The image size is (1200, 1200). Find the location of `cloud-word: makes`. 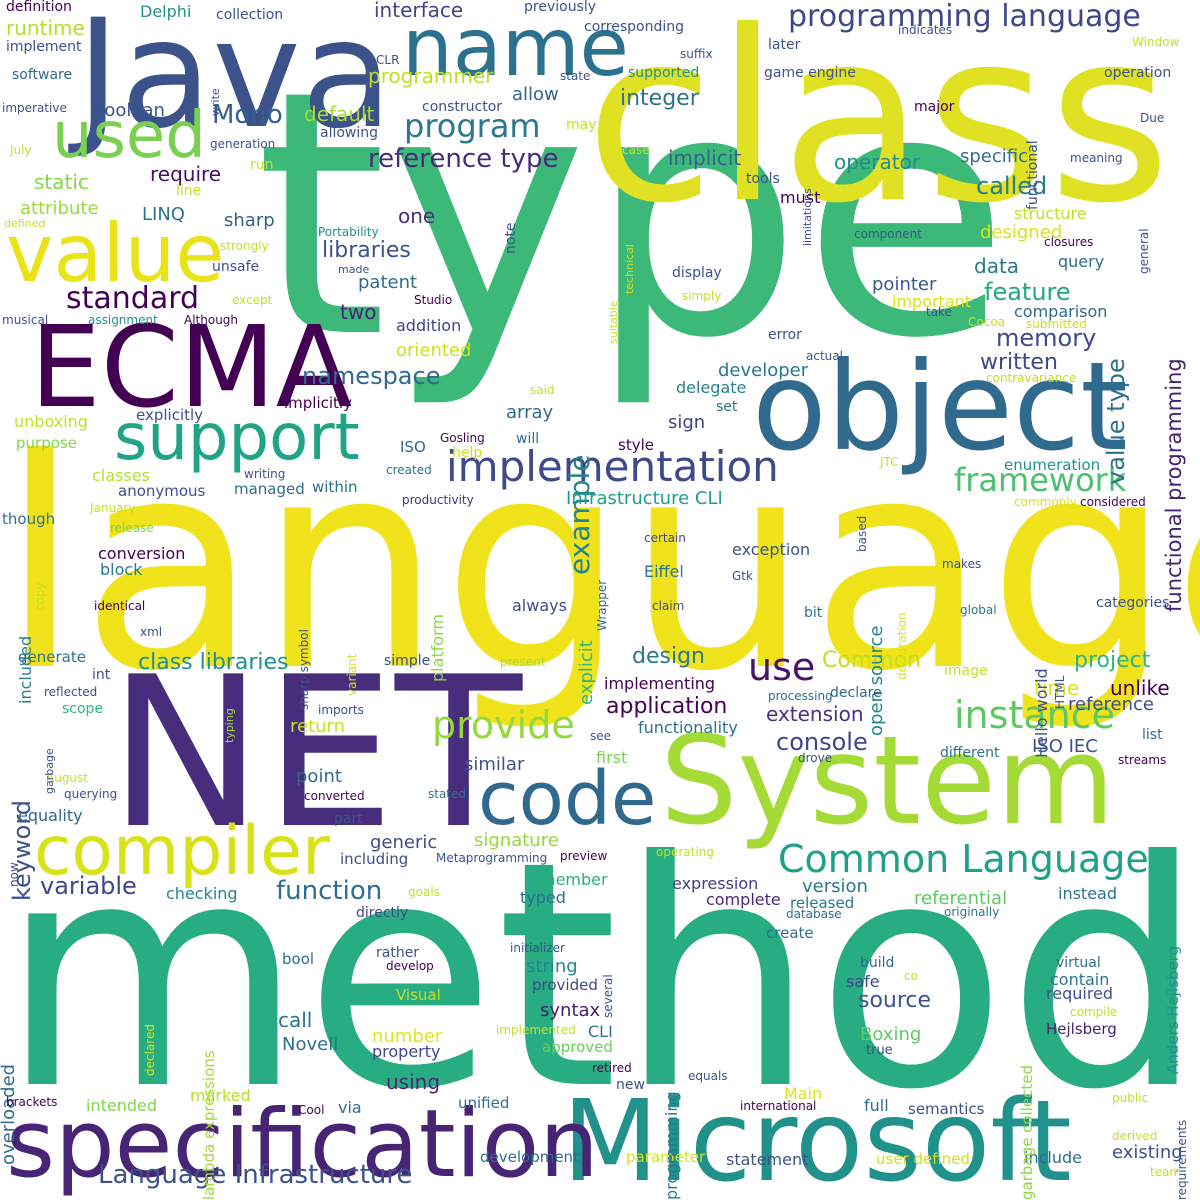

cloud-word: makes is located at coordinates (962, 564).